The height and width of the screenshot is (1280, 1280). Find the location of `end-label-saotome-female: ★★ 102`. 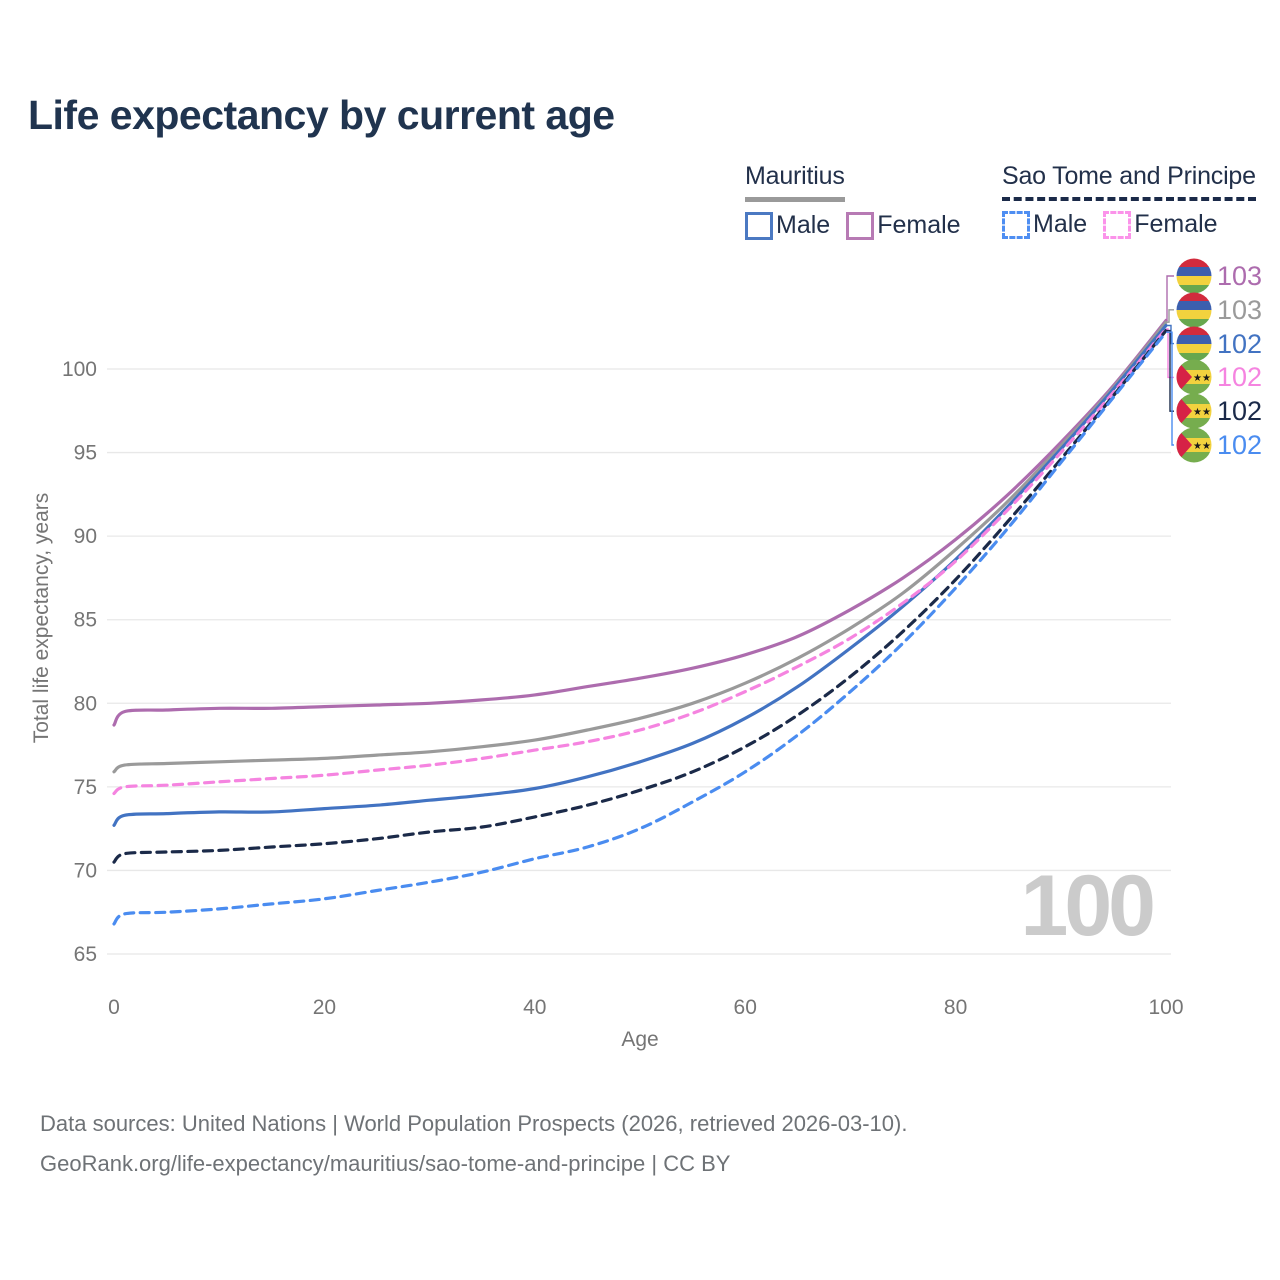

end-label-saotome-female: ★★ 102 is located at coordinates (1219, 377).